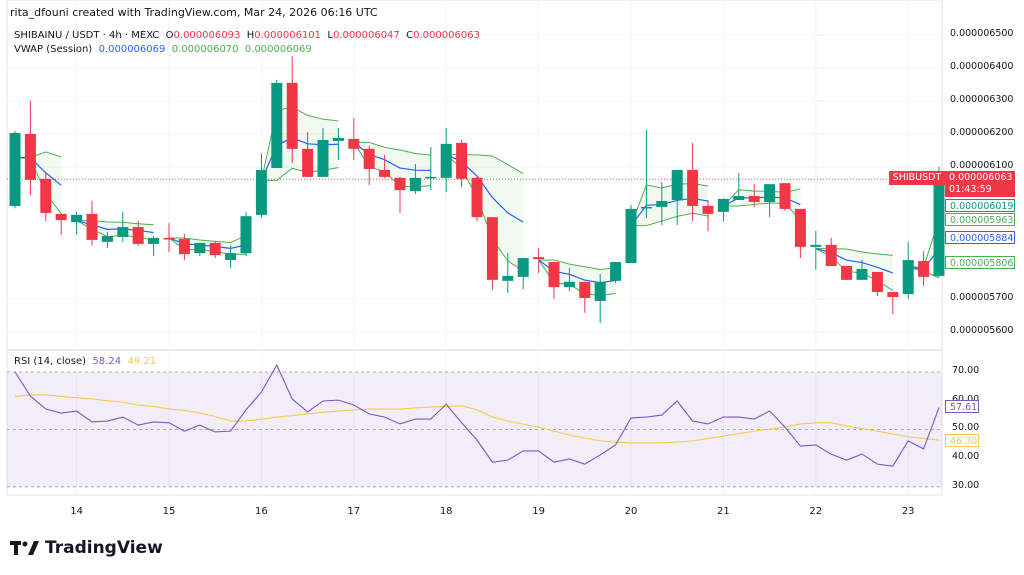  Describe the element at coordinates (104, 548) in the screenshot. I see `tradingview-logo-text: TradingView` at that location.